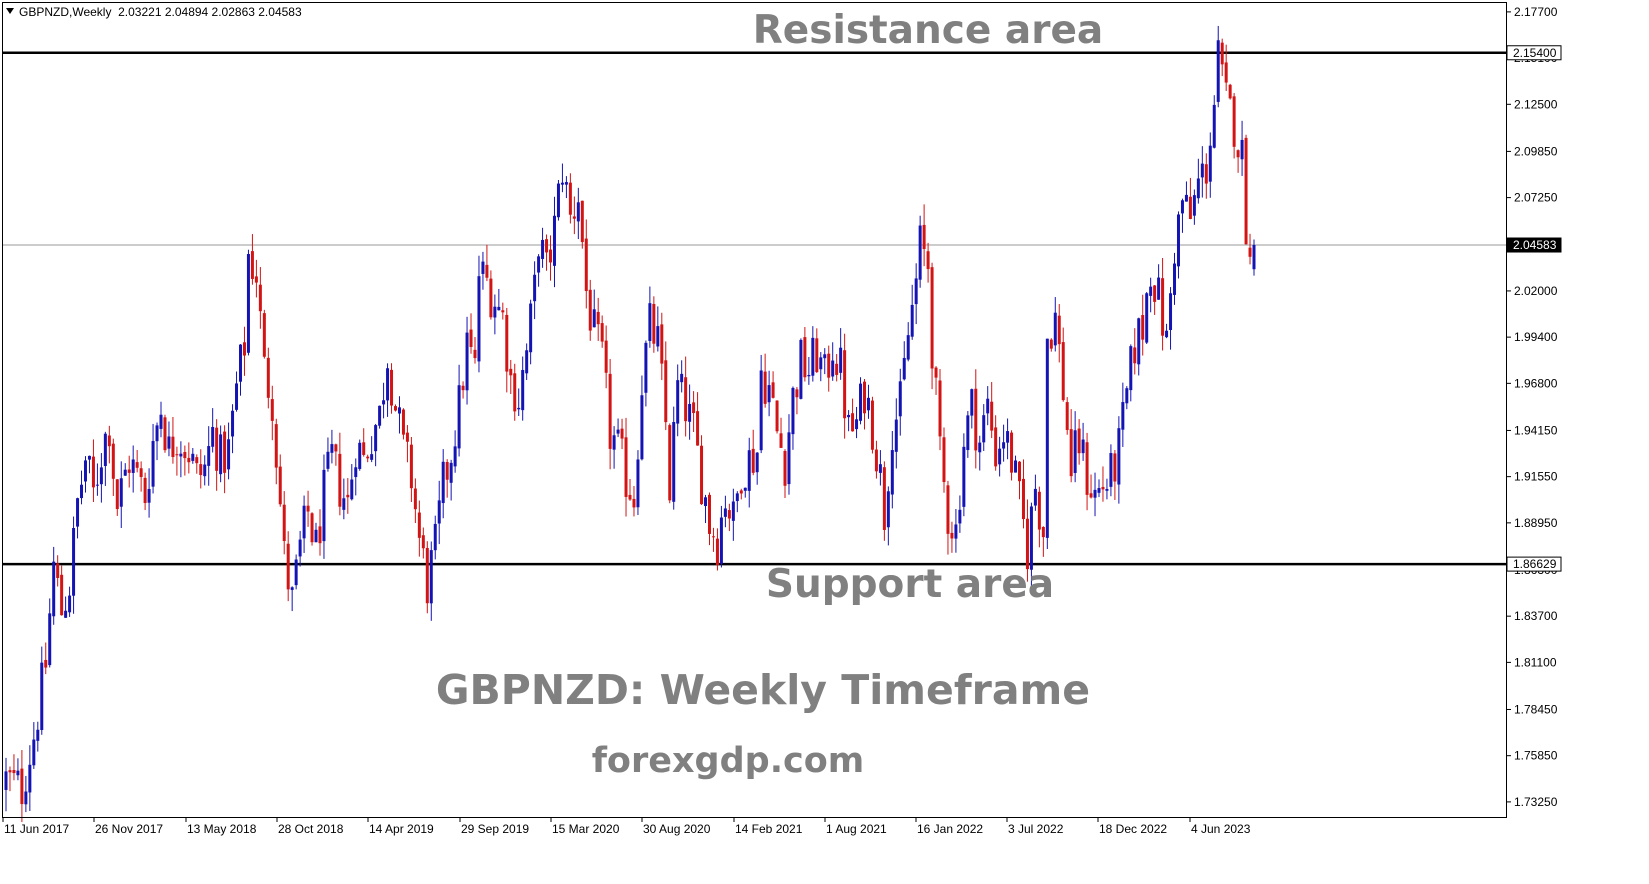 The height and width of the screenshot is (884, 1649). Describe the element at coordinates (856, 829) in the screenshot. I see `x-tick-label: 1 Aug 2021` at that location.